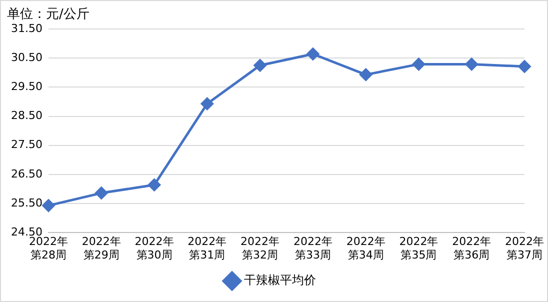 The width and height of the screenshot is (548, 302). Describe the element at coordinates (524, 248) in the screenshot. I see `x-tick-label: 2022年第37周` at that location.